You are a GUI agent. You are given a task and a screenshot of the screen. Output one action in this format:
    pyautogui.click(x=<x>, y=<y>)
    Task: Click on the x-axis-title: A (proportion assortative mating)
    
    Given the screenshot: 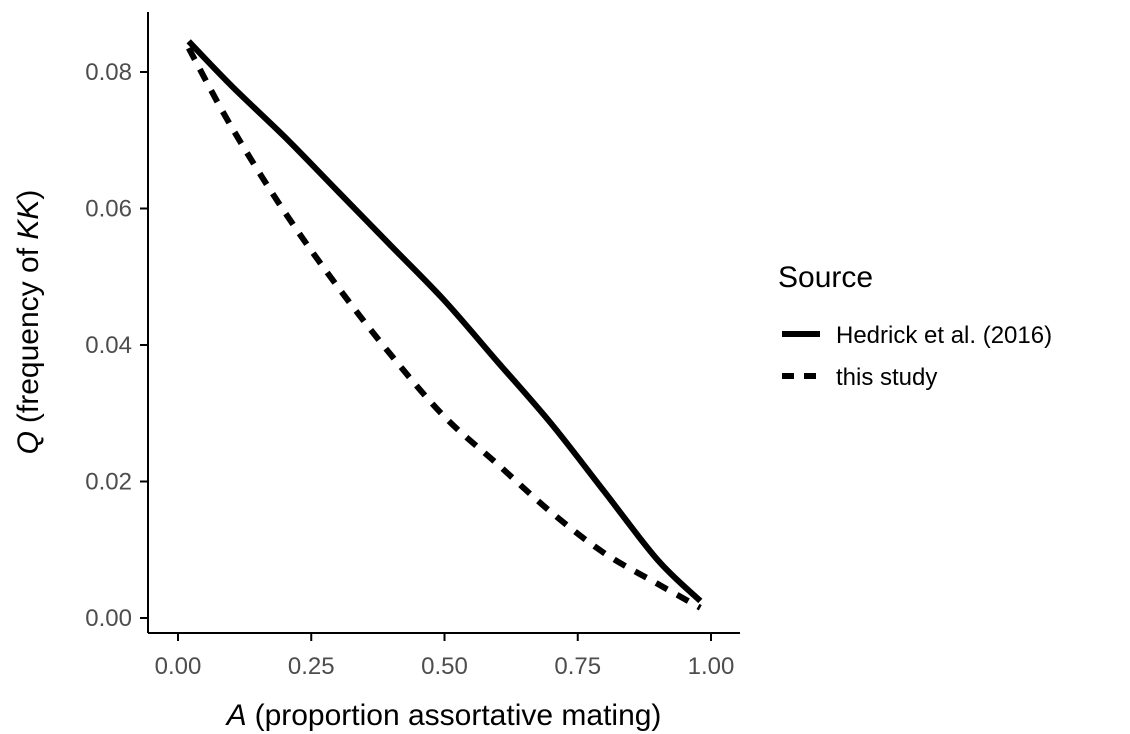 What is the action you would take?
    pyautogui.click(x=443, y=715)
    